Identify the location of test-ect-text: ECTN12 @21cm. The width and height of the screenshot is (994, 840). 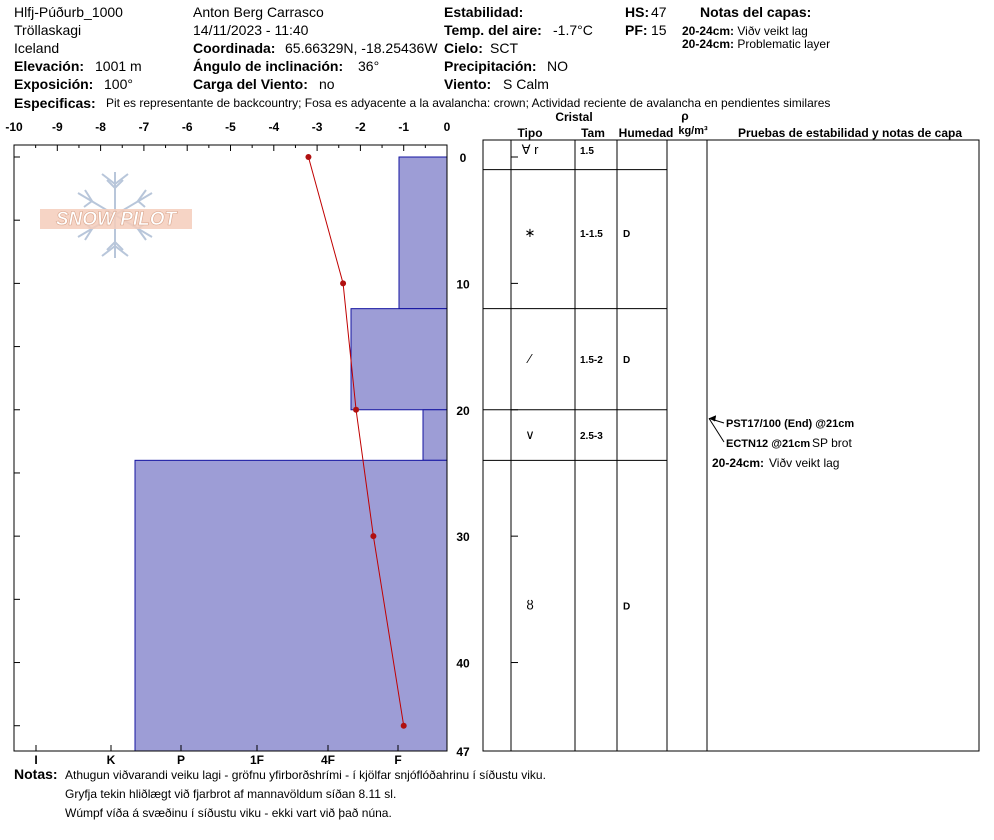
(768, 444).